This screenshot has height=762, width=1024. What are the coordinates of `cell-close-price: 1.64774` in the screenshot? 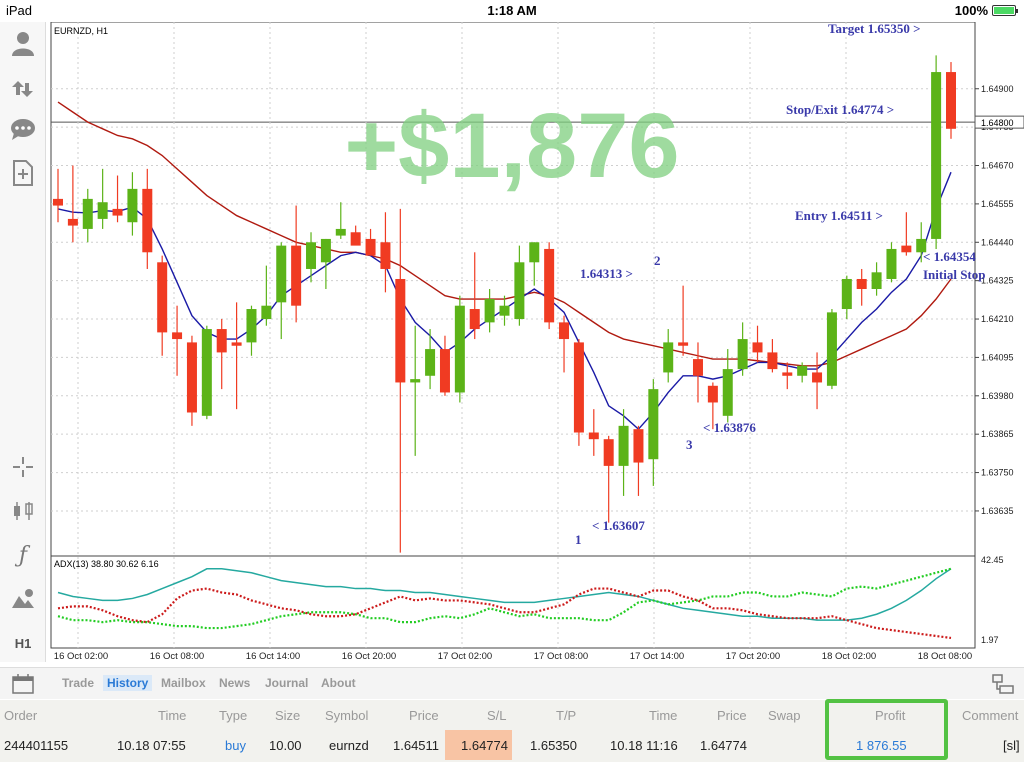 It's located at (723, 745).